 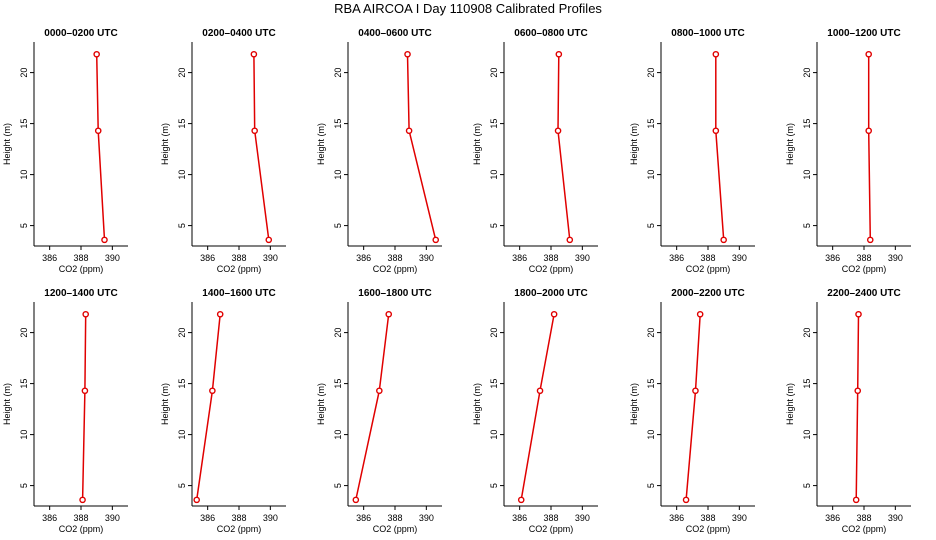 I want to click on panel-title: 0400–0600 UTC, so click(x=394, y=33).